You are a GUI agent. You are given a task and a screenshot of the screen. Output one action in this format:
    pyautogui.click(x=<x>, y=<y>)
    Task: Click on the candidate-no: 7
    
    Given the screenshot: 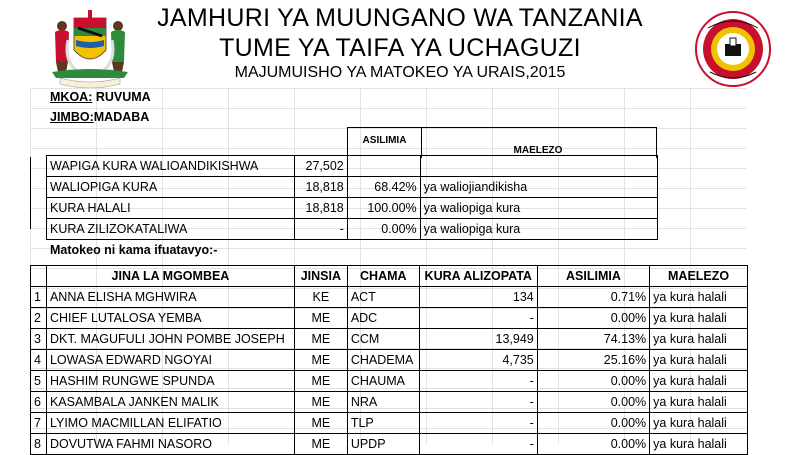 What is the action you would take?
    pyautogui.click(x=38, y=423)
    